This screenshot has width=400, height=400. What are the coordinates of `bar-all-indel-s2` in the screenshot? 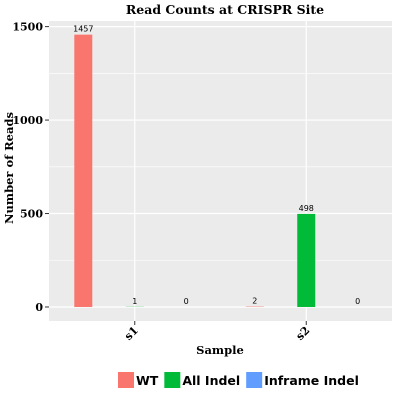 It's located at (306, 260).